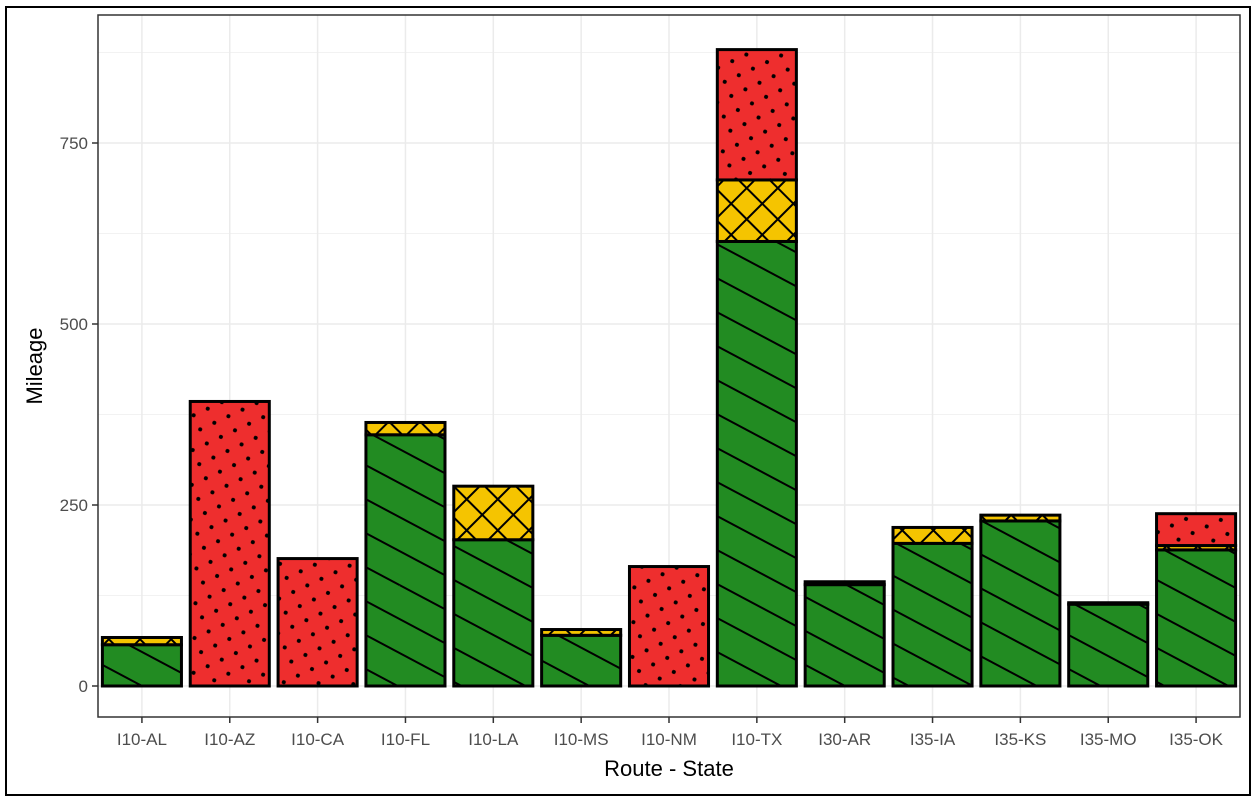  What do you see at coordinates (1196, 739) in the screenshot?
I see `x-tick-label: I35-OK` at bounding box center [1196, 739].